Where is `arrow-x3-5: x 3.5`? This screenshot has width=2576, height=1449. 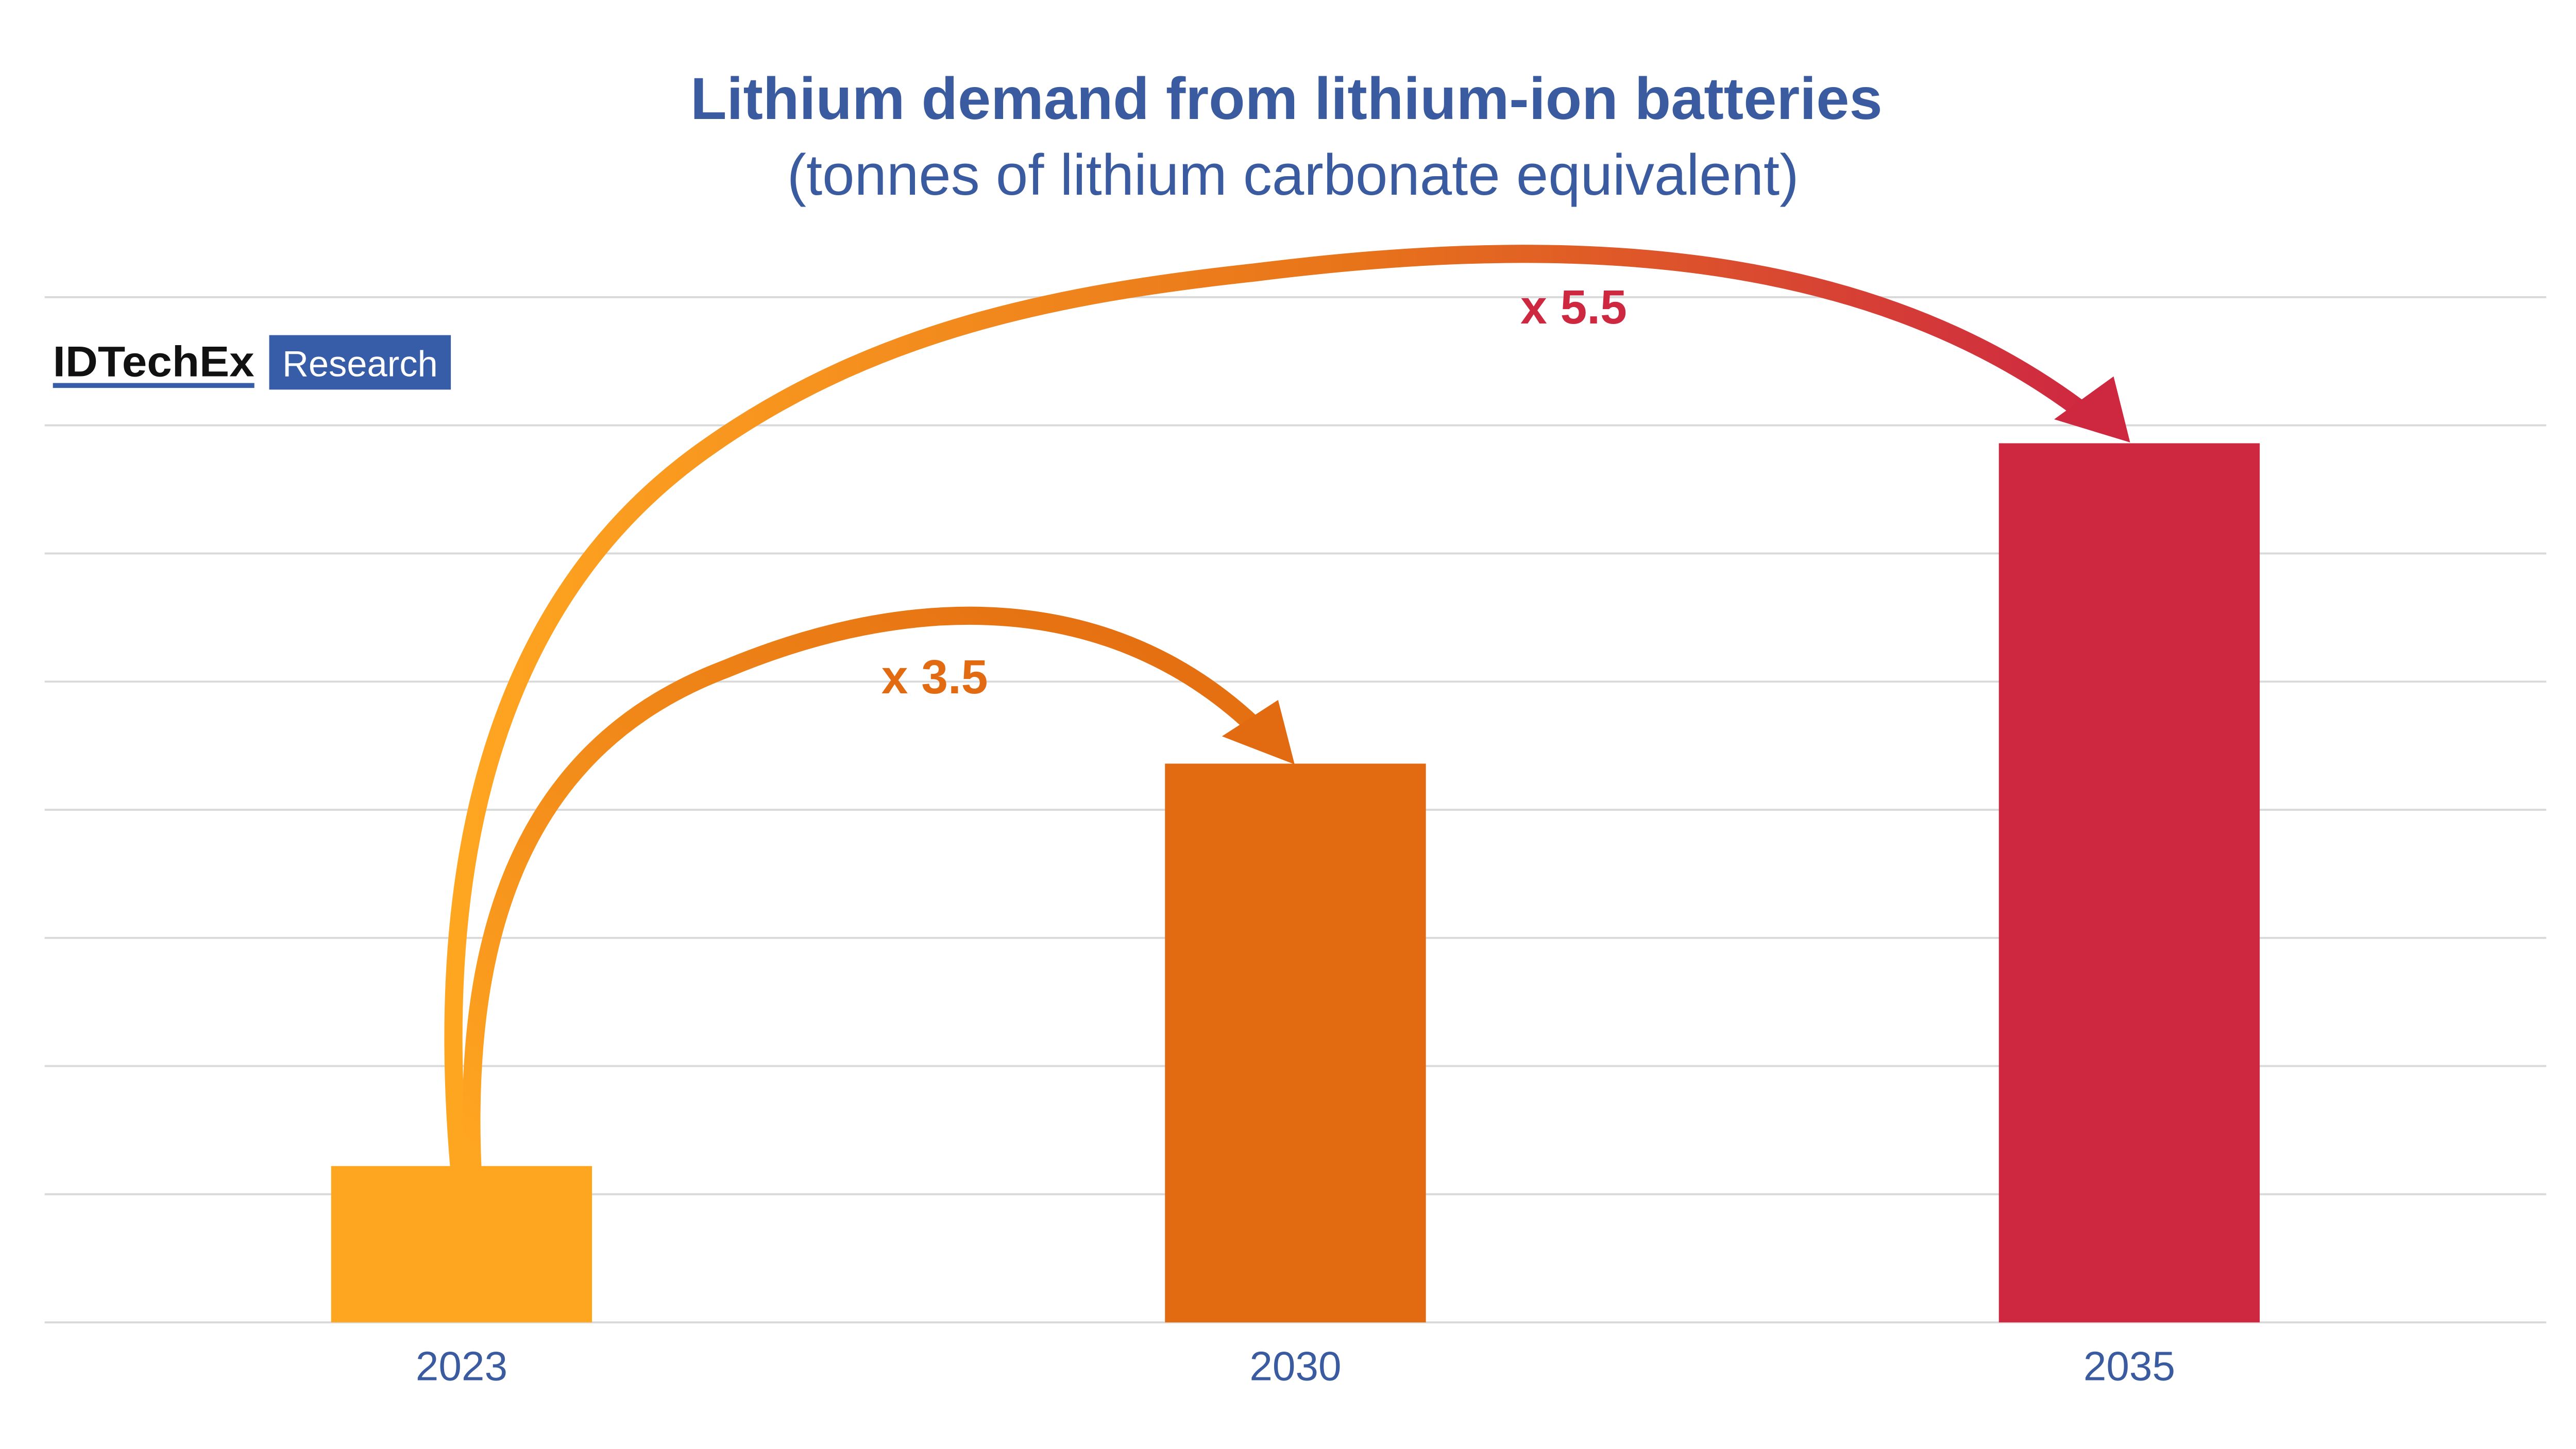
arrow-x3-5: x 3.5 is located at coordinates (878, 891).